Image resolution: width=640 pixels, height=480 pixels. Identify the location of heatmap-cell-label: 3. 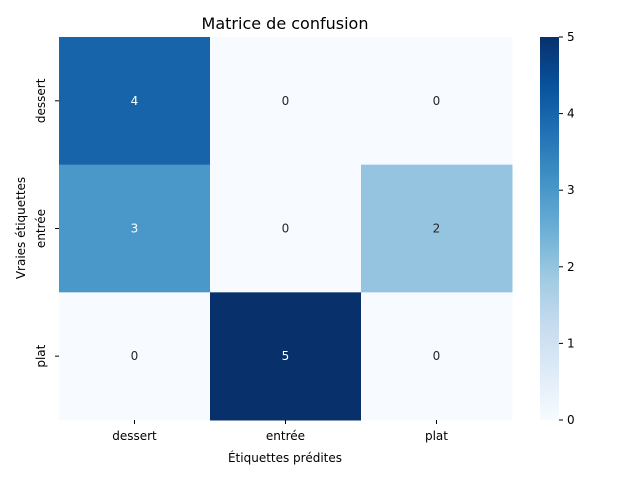
(135, 229).